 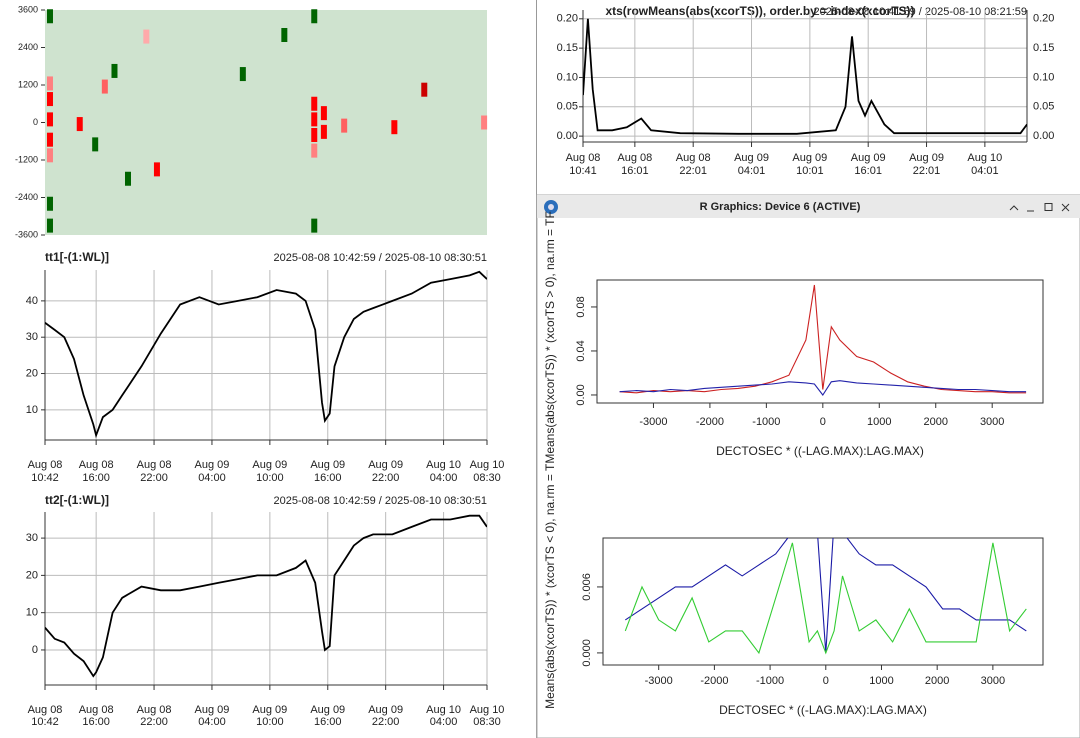 I want to click on window-title: R Graphics: Device 6 (ACTIVE), so click(x=780, y=207).